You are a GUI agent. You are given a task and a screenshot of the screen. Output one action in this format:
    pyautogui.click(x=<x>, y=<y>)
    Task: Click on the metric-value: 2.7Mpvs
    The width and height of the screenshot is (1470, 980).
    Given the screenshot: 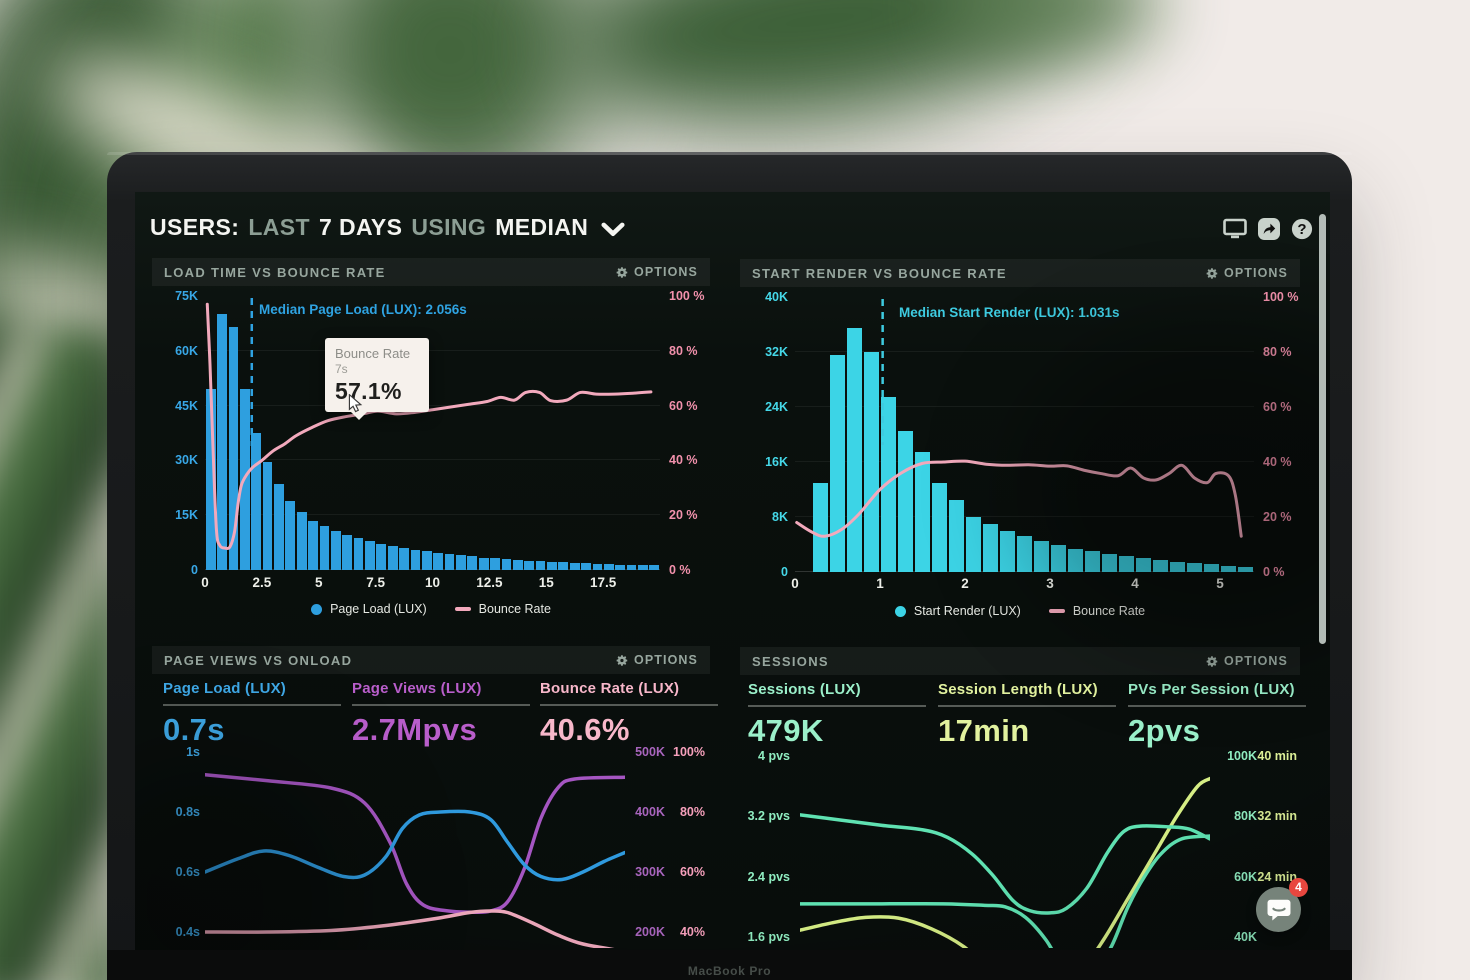 What is the action you would take?
    pyautogui.click(x=415, y=729)
    